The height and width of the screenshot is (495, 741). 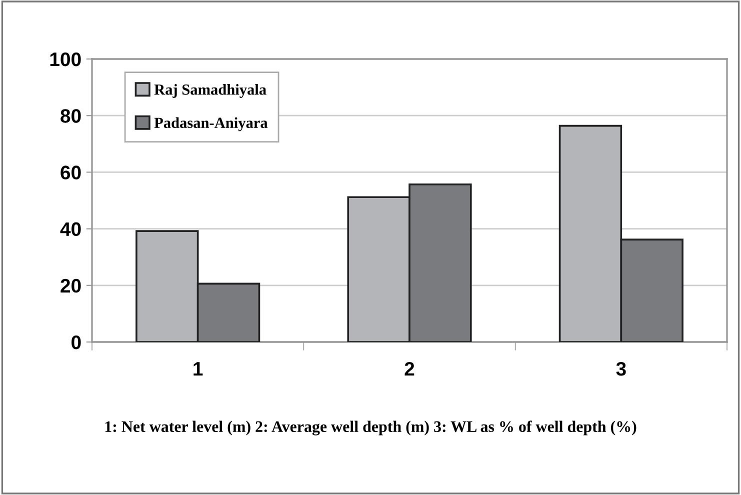 What do you see at coordinates (76, 342) in the screenshot?
I see `y-tick-label: 0` at bounding box center [76, 342].